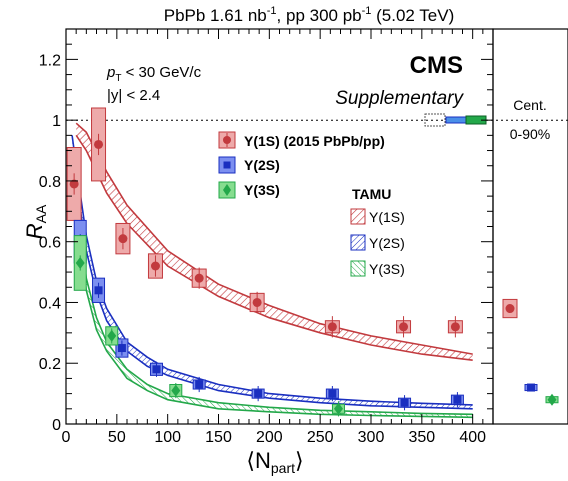 The width and height of the screenshot is (568, 481). I want to click on x-tick-label: 400, so click(472, 437).